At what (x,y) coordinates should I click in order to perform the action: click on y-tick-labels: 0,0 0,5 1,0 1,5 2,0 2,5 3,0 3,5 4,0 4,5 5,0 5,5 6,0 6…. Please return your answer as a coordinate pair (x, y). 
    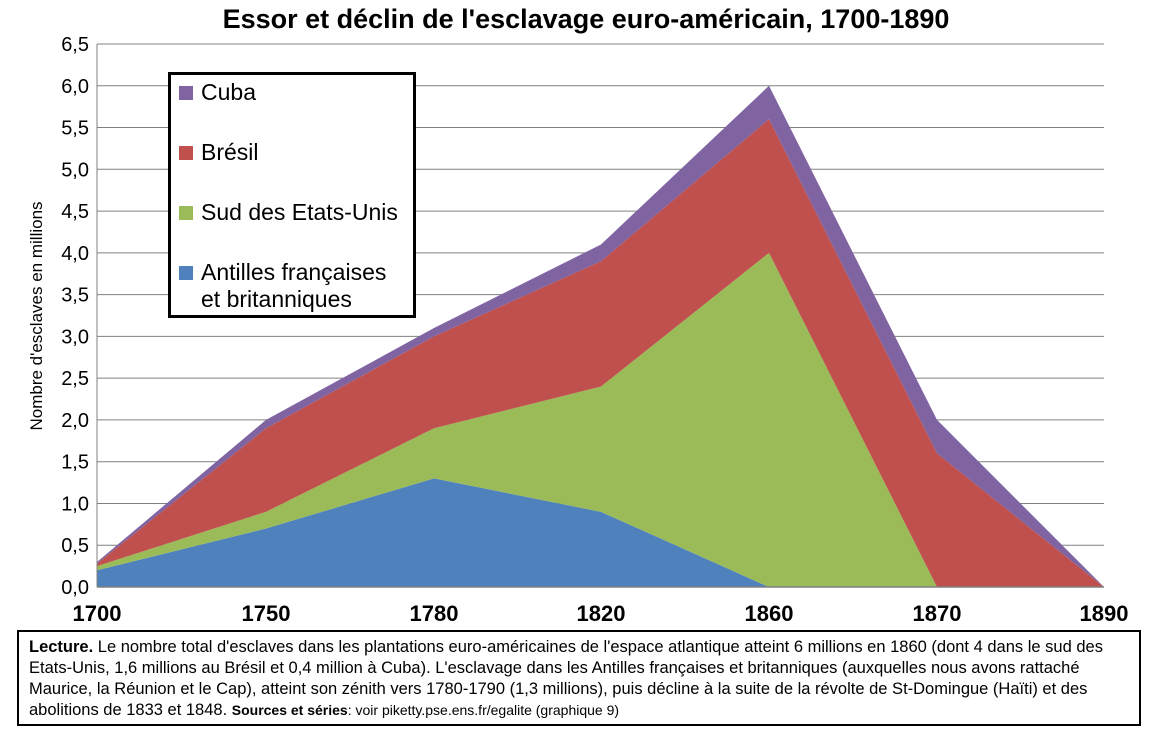
    Looking at the image, I should click on (75, 316).